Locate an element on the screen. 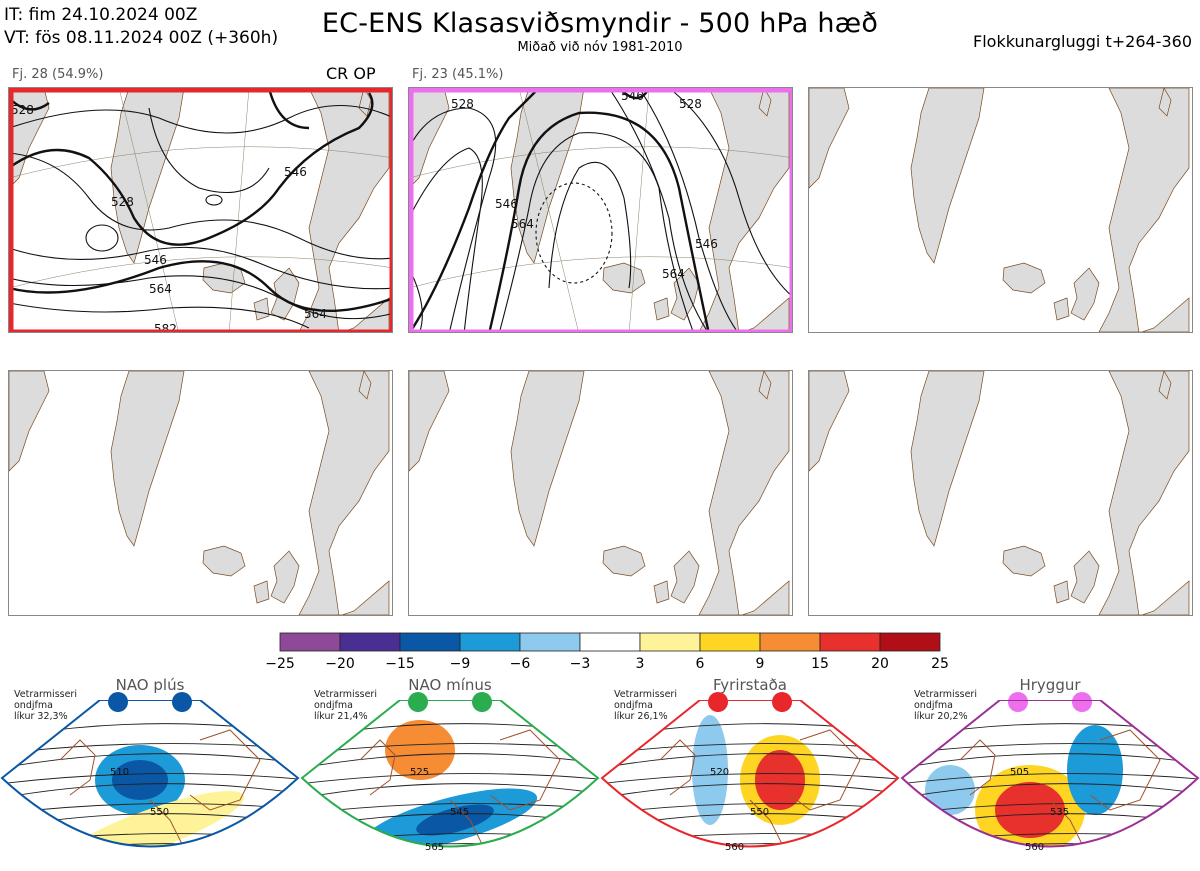  cluster-map-1: 528 546 528 546 564 564 582 is located at coordinates (200, 210).